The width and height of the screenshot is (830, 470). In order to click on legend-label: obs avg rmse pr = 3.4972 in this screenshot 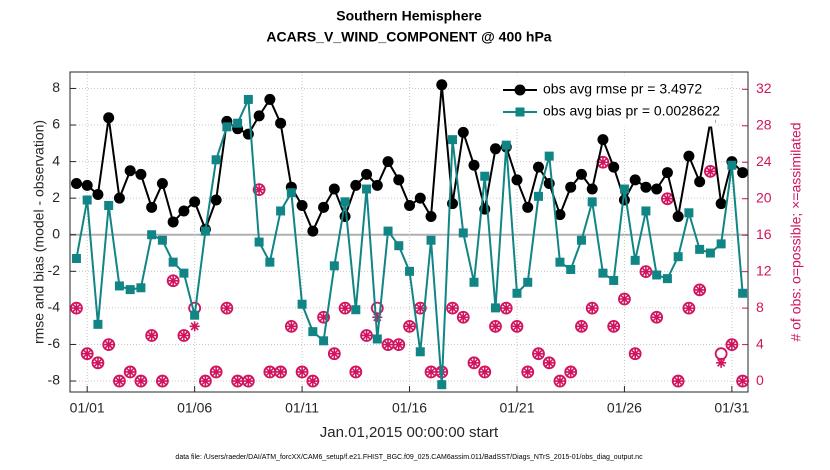, I will do `click(622, 89)`.